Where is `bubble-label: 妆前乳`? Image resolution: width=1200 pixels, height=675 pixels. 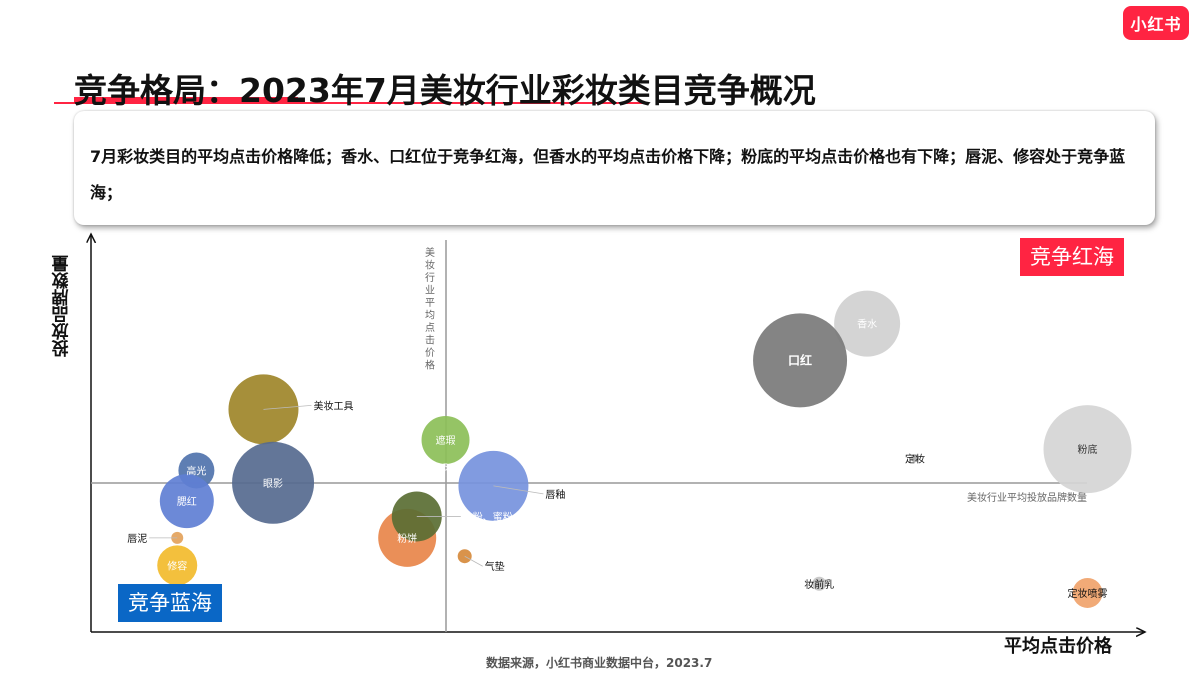 bubble-label: 妆前乳 is located at coordinates (819, 584).